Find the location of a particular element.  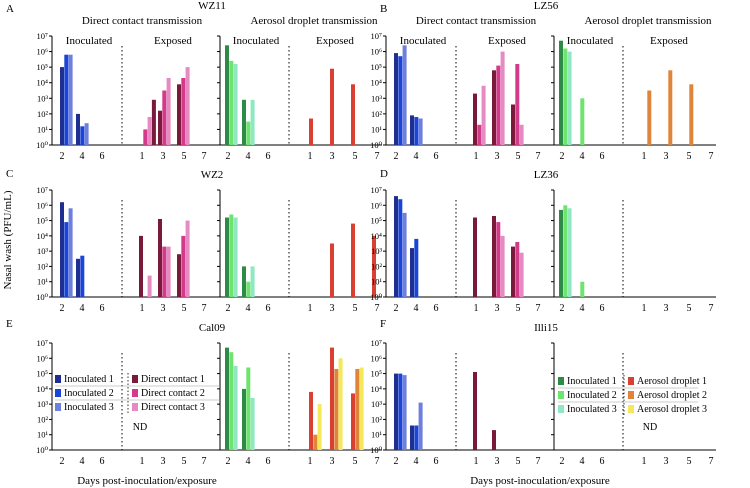

panel-title: Cal09 is located at coordinates (212, 328).